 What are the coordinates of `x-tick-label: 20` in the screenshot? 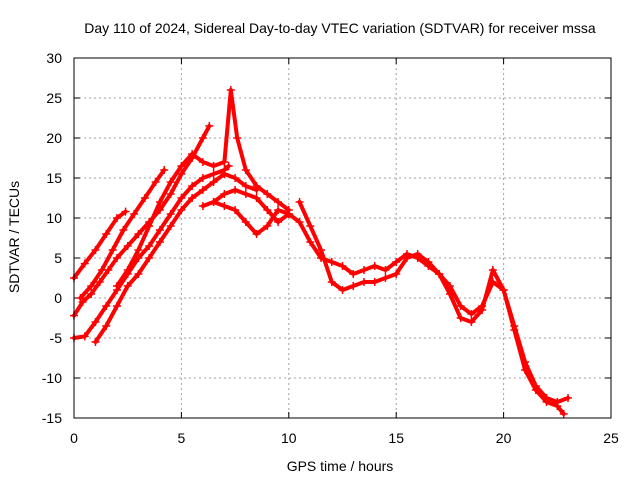 It's located at (504, 438).